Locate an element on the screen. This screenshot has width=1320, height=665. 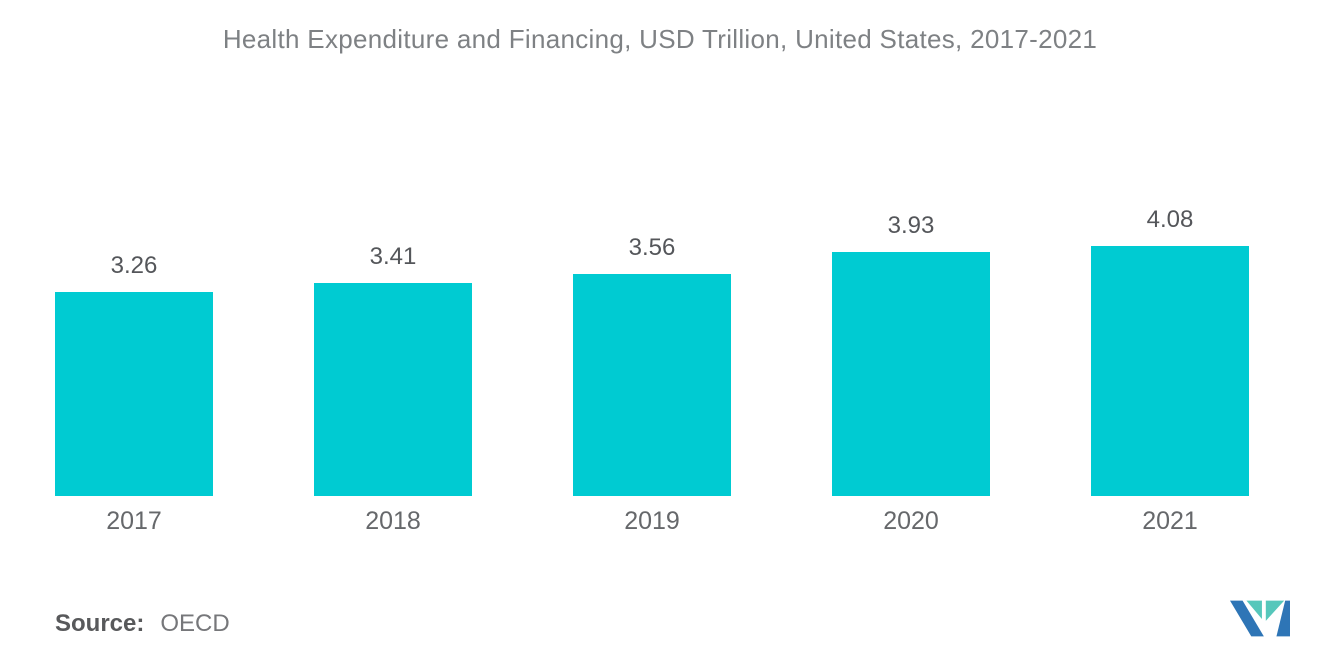
bar-2020 is located at coordinates (911, 374).